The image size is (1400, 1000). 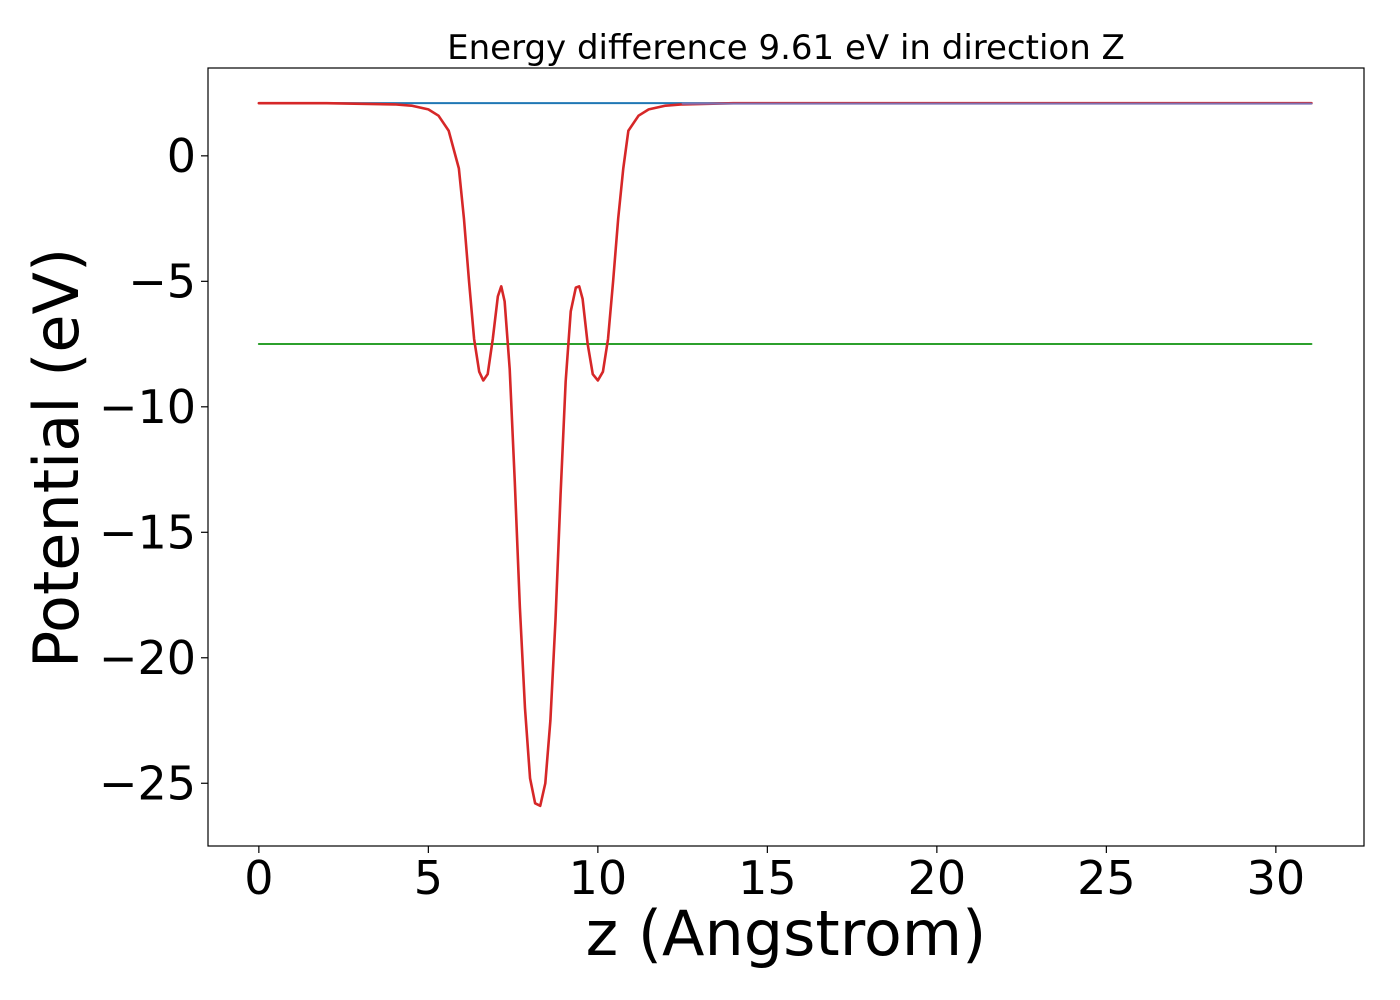 What do you see at coordinates (598, 878) in the screenshot?
I see `x-tick-label: 10` at bounding box center [598, 878].